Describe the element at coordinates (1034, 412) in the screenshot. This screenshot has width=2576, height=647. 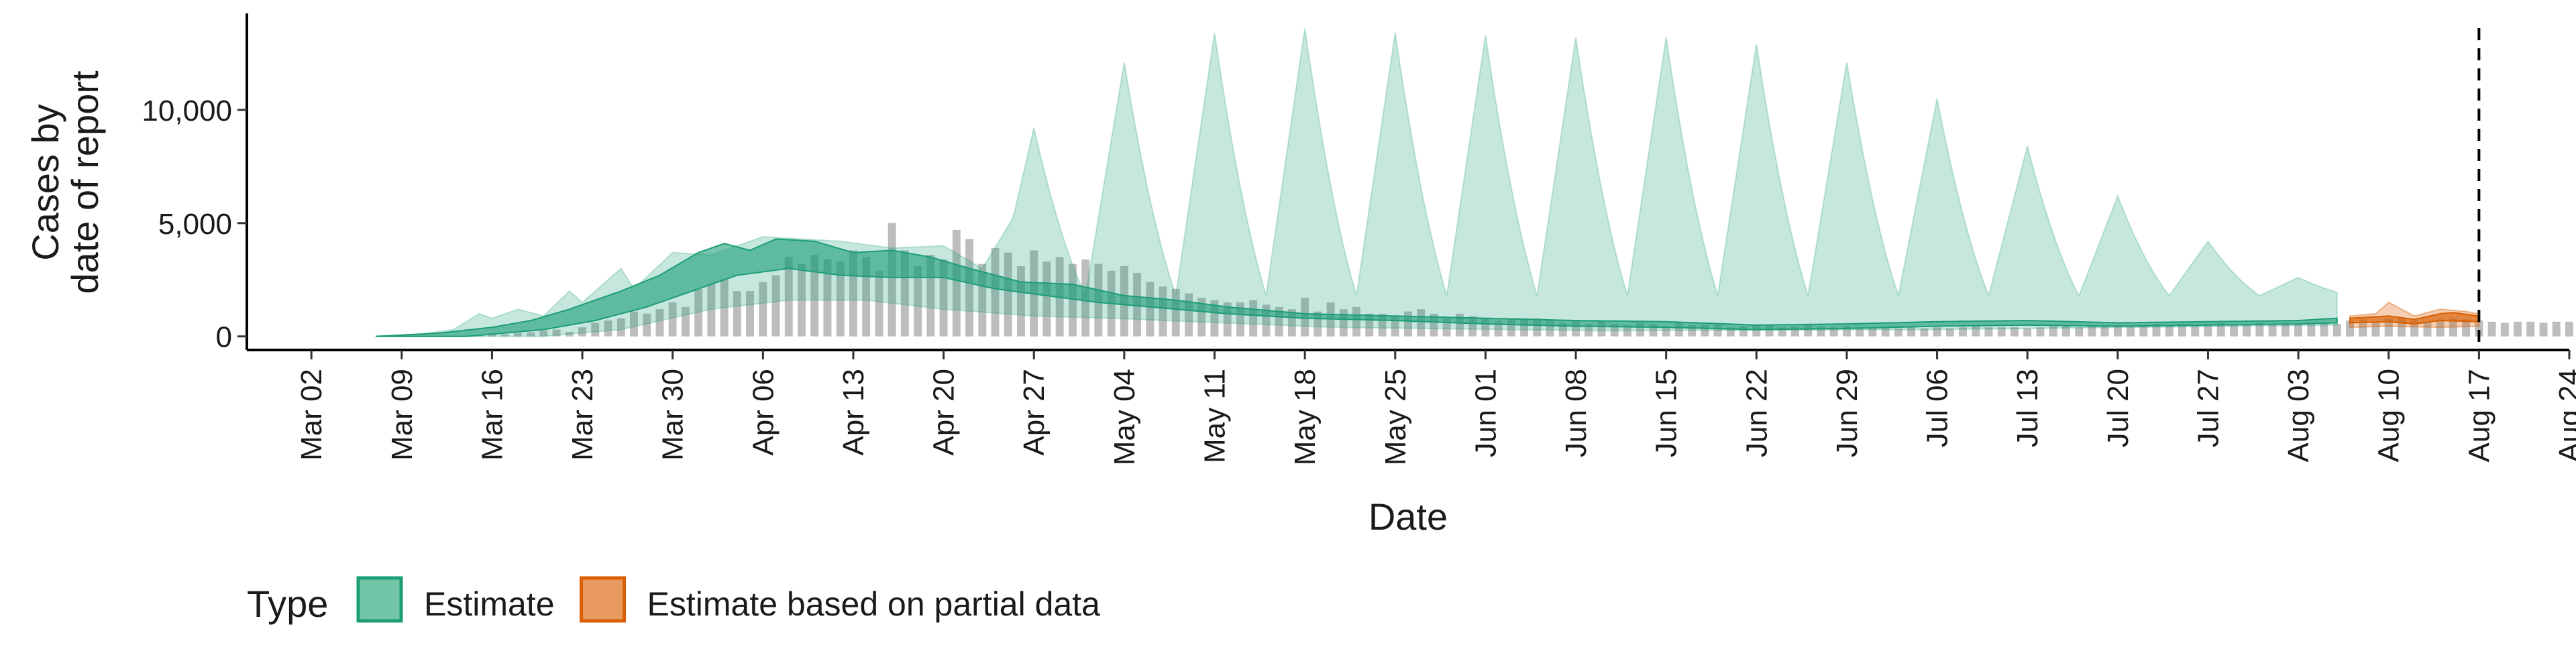
I see `x-tick-label: Apr 27` at that location.